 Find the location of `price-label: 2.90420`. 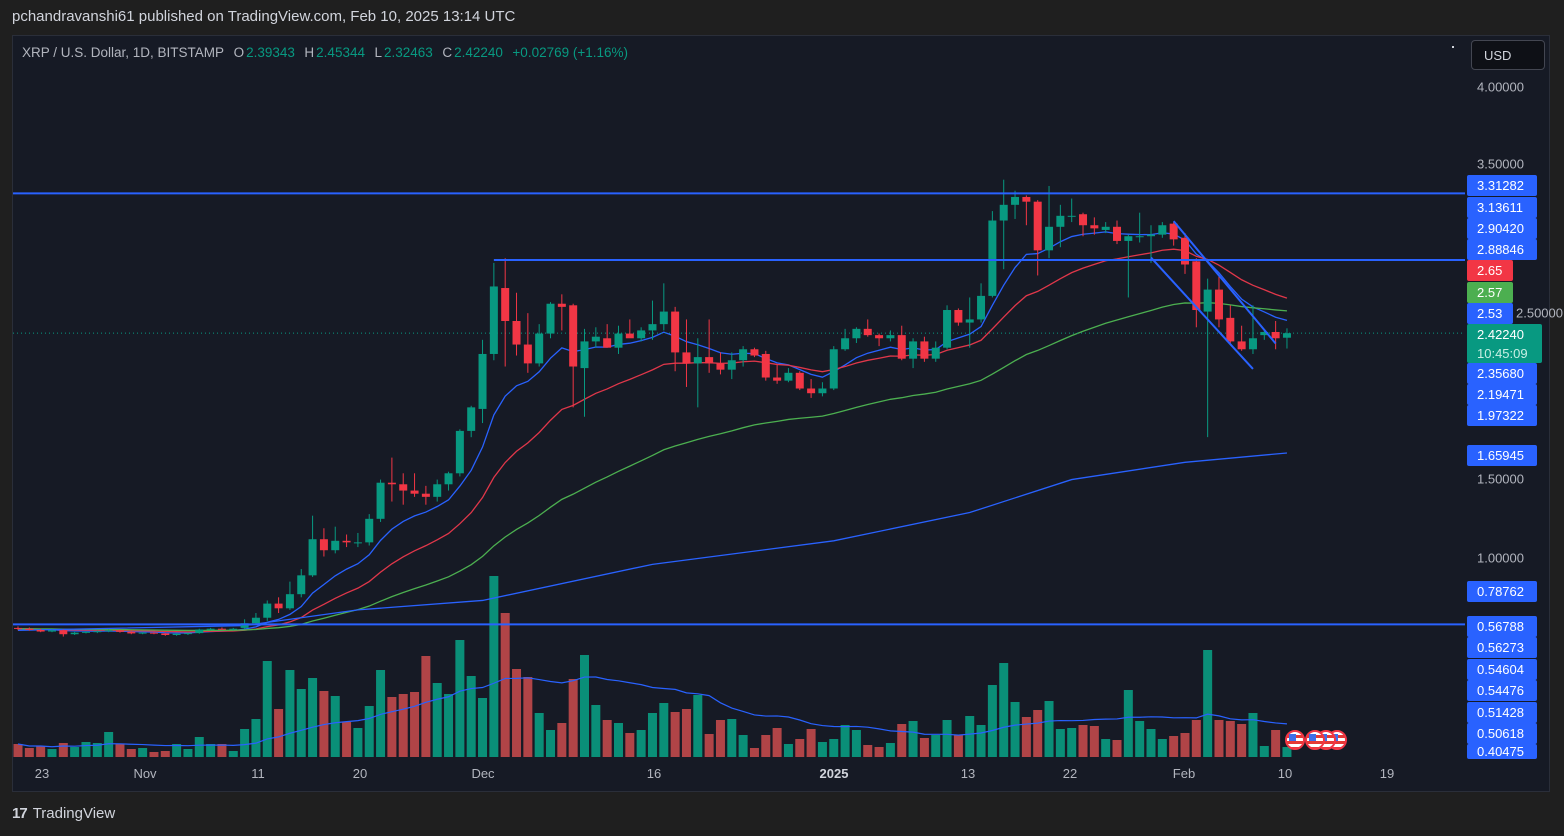

price-label: 2.90420 is located at coordinates (1502, 228).